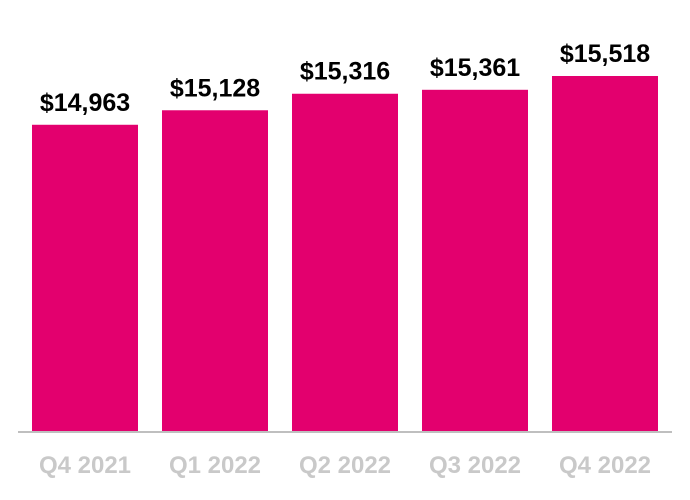  I want to click on bar-q1-2022, so click(215, 271).